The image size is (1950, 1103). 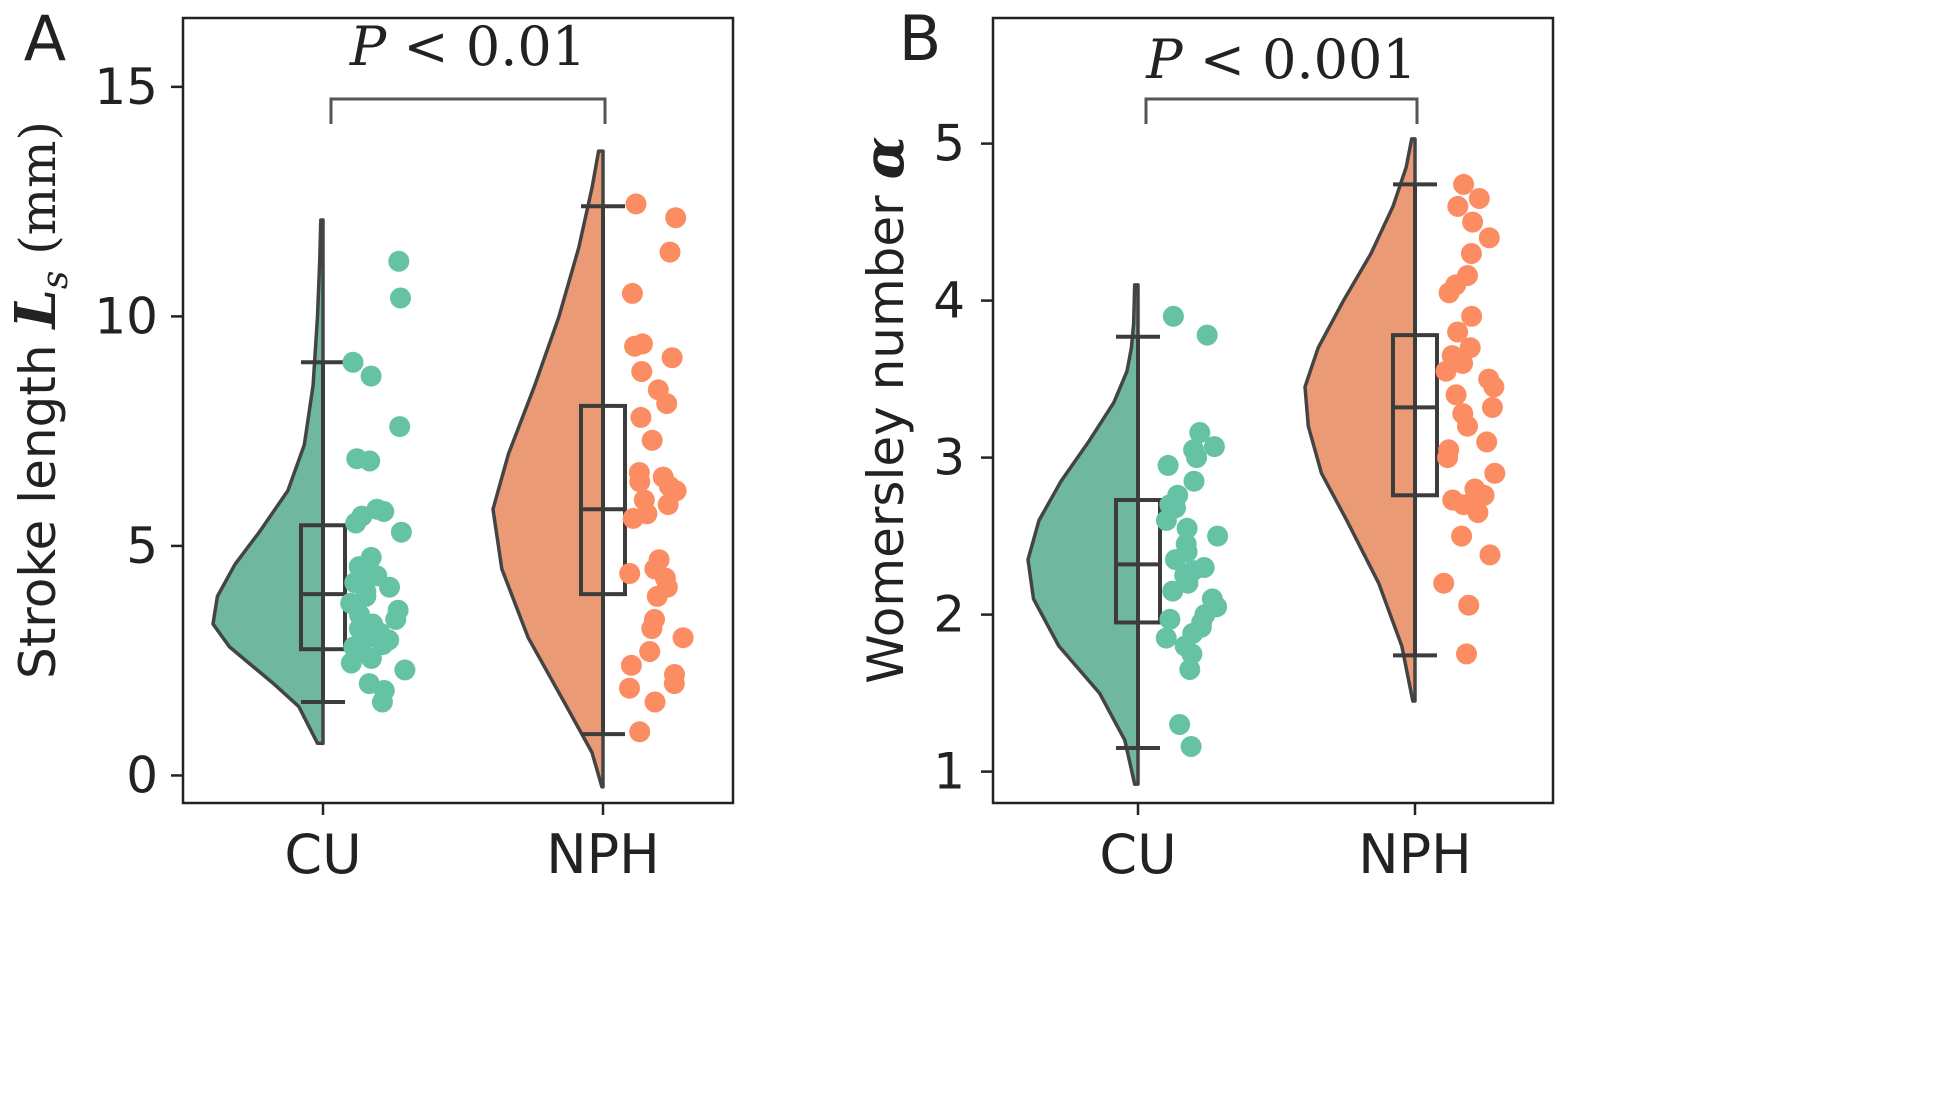 I want to click on significance-value: < 0.001, so click(x=1300, y=59).